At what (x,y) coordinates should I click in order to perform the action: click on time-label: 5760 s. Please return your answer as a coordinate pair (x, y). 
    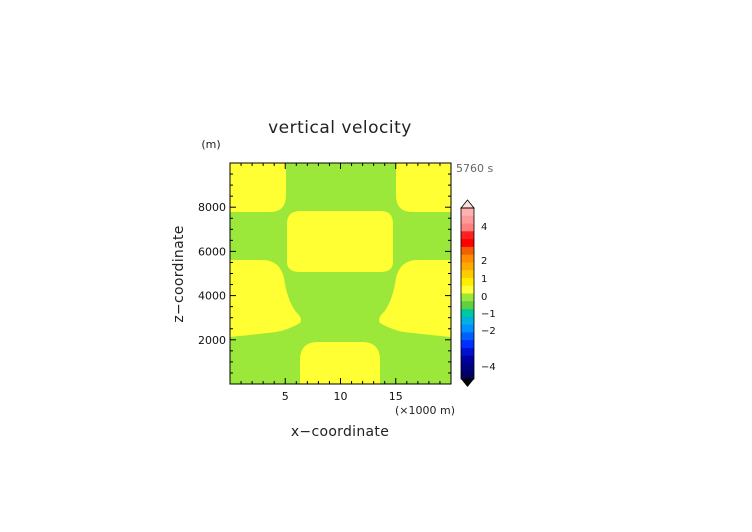
    Looking at the image, I should click on (474, 168).